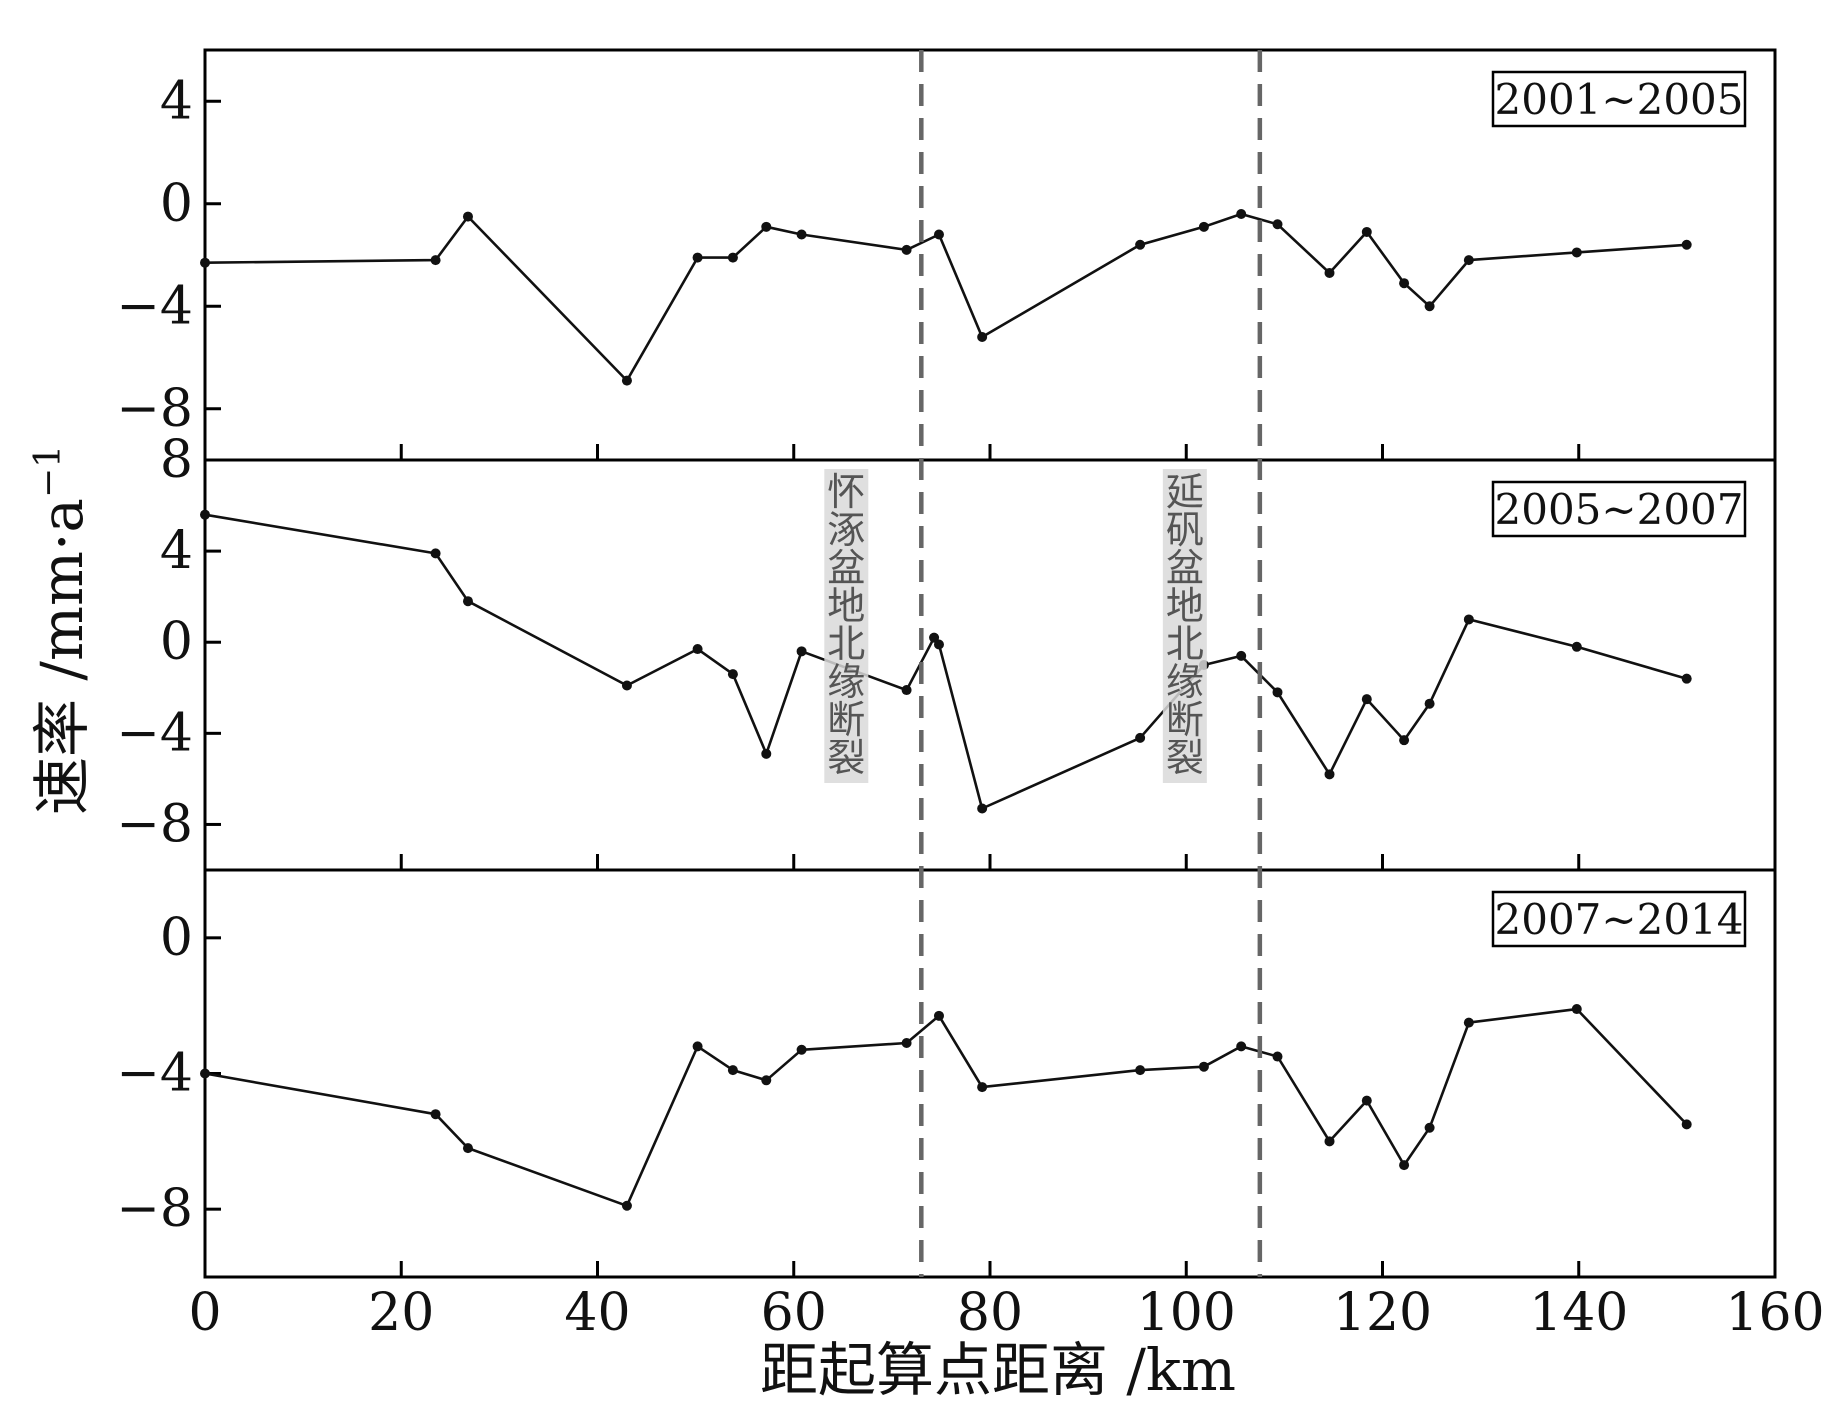 The height and width of the screenshot is (1417, 1843). I want to click on y-tick-label: 8, so click(176, 460).